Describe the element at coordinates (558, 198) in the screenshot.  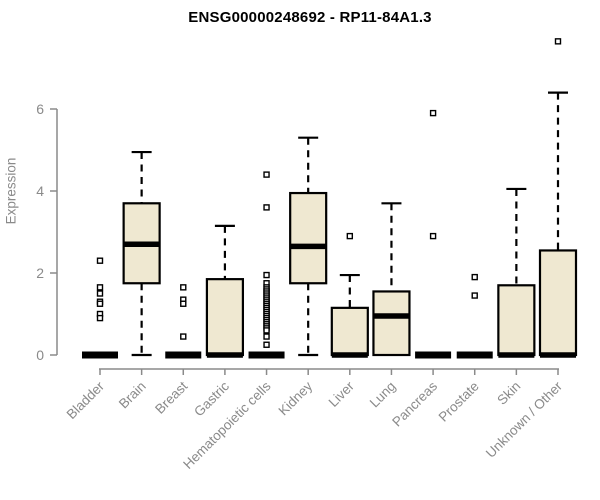
I see `boxplot-unknown-other` at that location.